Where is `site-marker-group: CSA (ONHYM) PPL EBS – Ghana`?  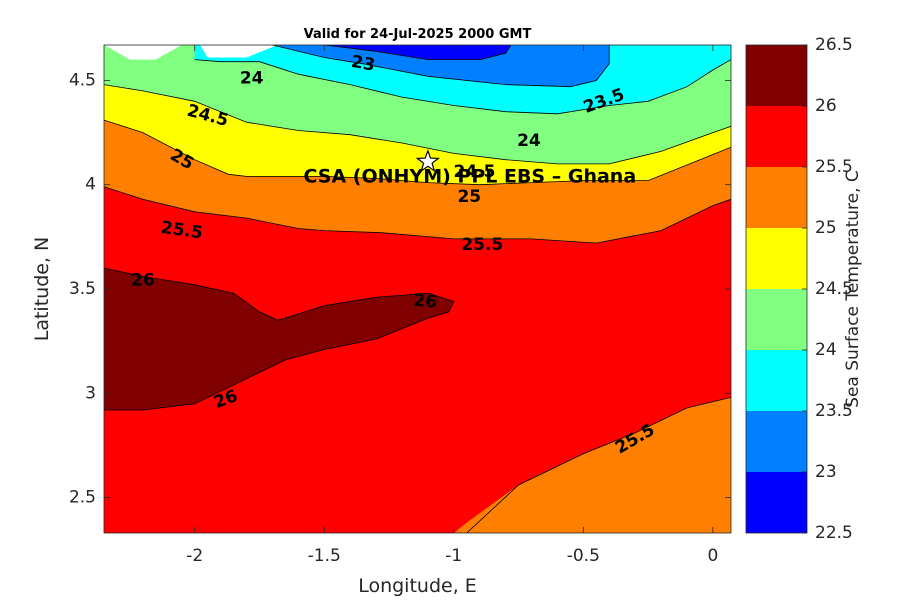
site-marker-group: CSA (ONHYM) PPL EBS – Ghana is located at coordinates (470, 168).